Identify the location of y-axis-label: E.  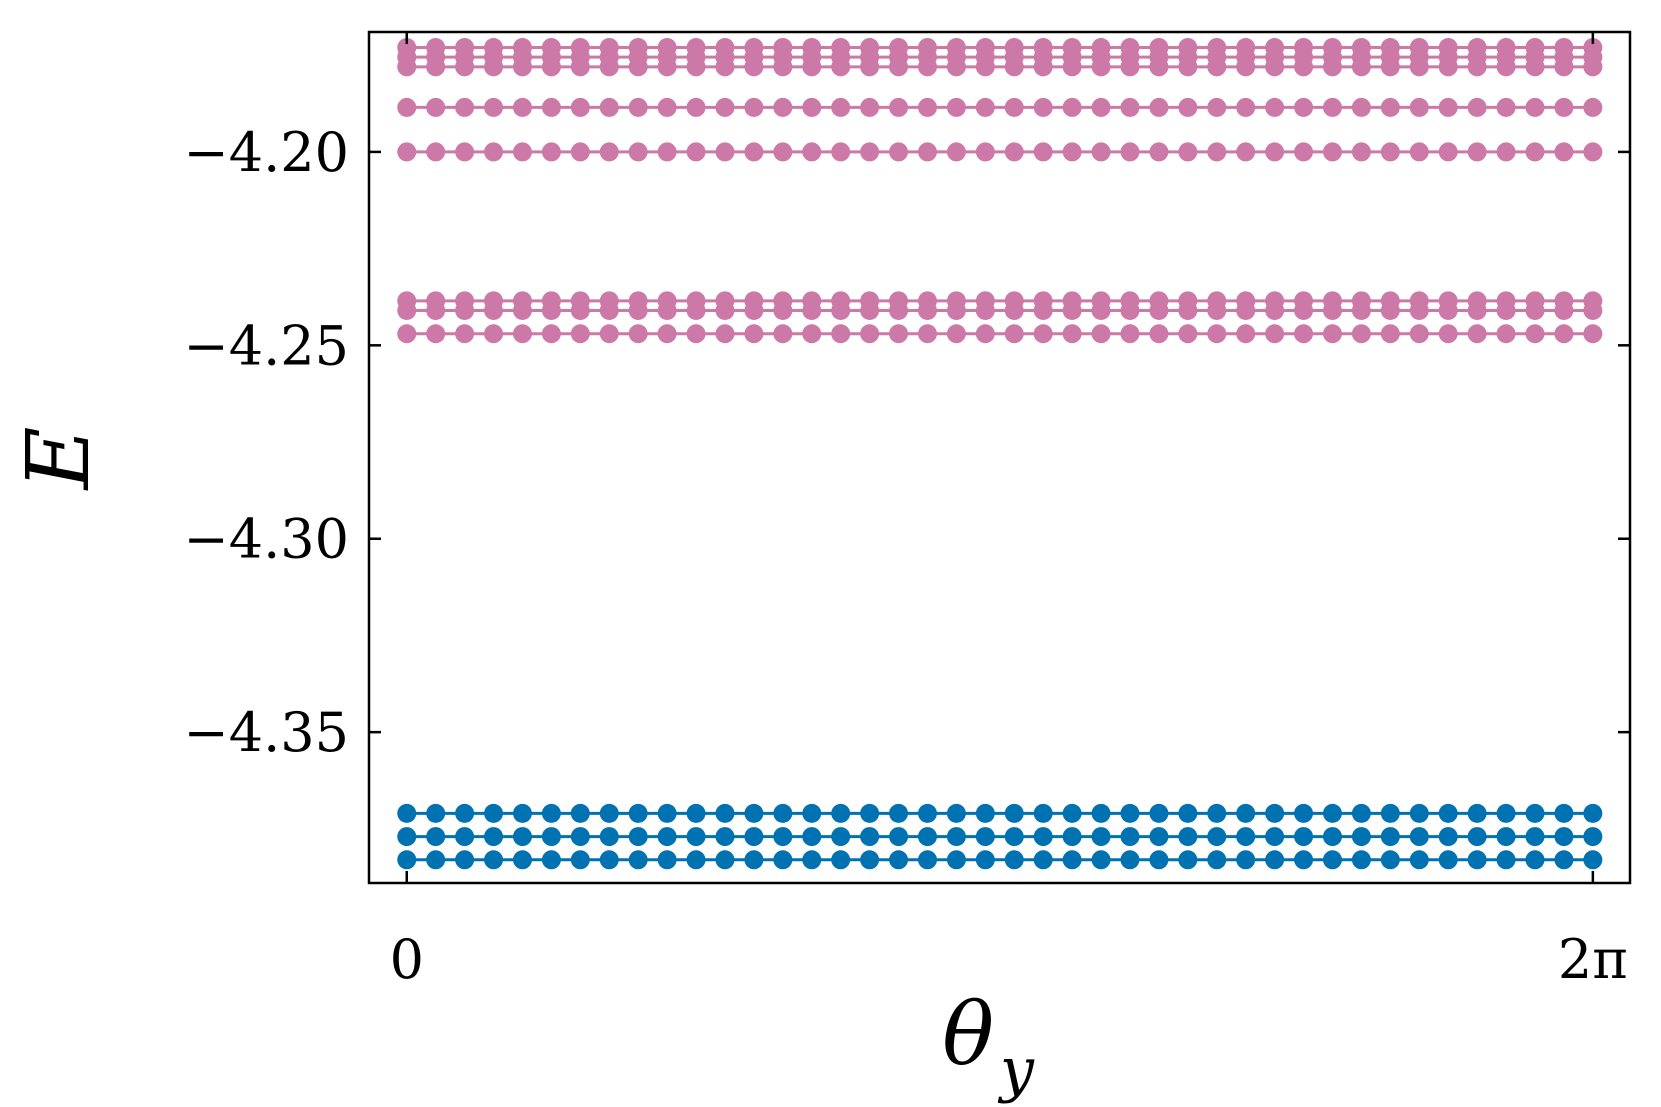
(59, 459).